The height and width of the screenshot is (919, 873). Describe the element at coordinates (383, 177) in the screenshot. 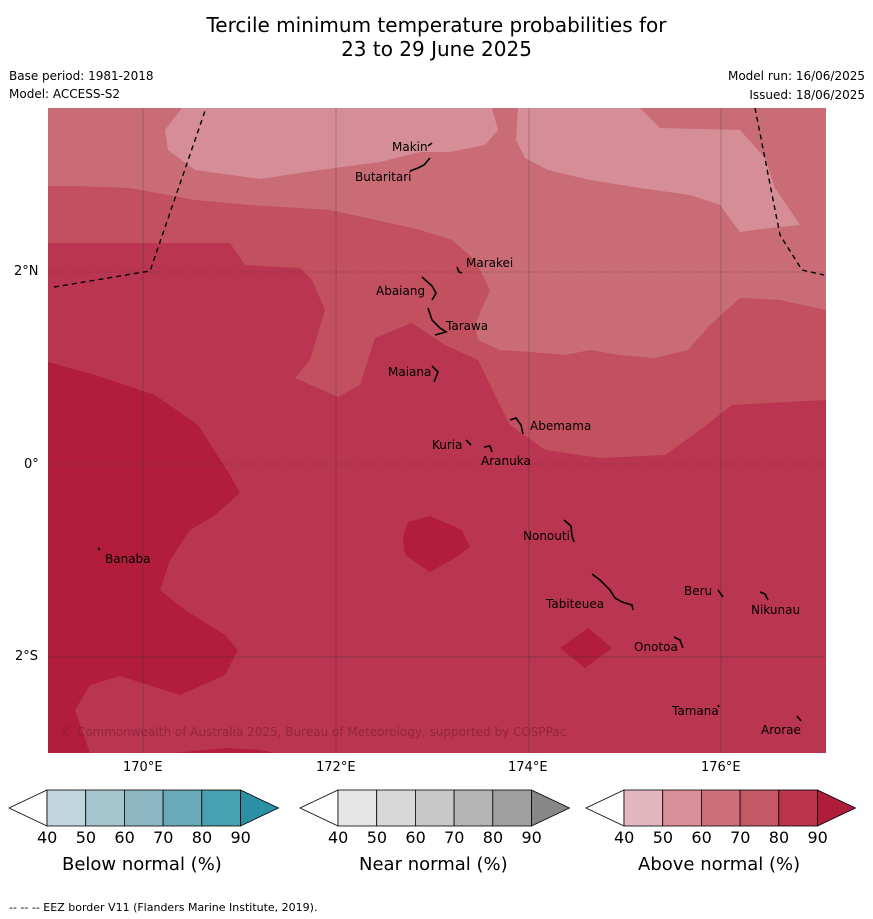

I see `label-butaritari: Butaritari` at that location.